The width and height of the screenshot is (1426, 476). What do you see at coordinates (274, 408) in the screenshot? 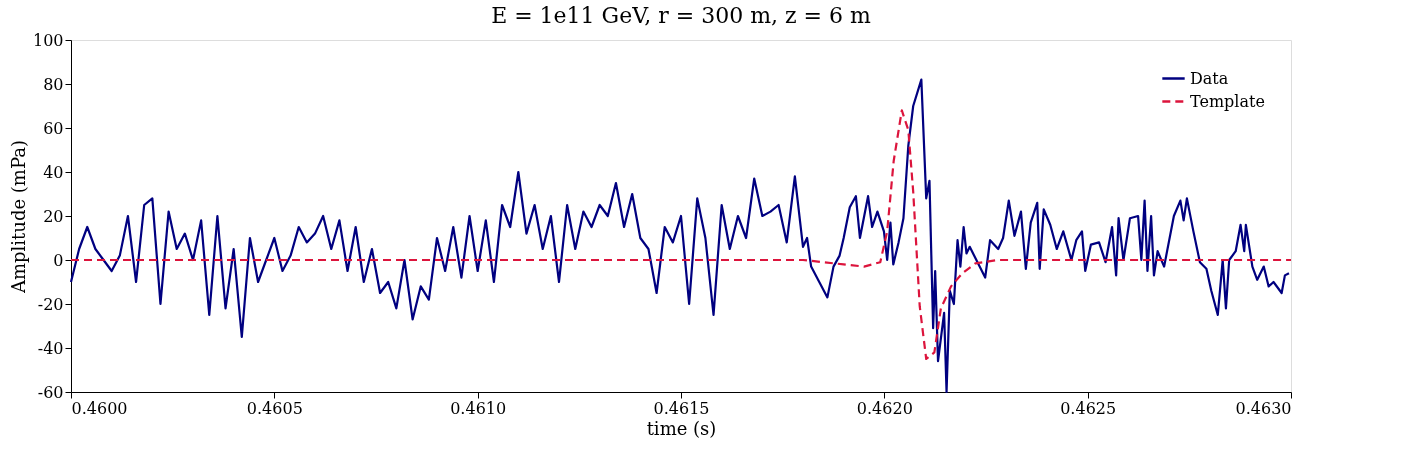
I see `x-tick-label: 0.4605` at bounding box center [274, 408].